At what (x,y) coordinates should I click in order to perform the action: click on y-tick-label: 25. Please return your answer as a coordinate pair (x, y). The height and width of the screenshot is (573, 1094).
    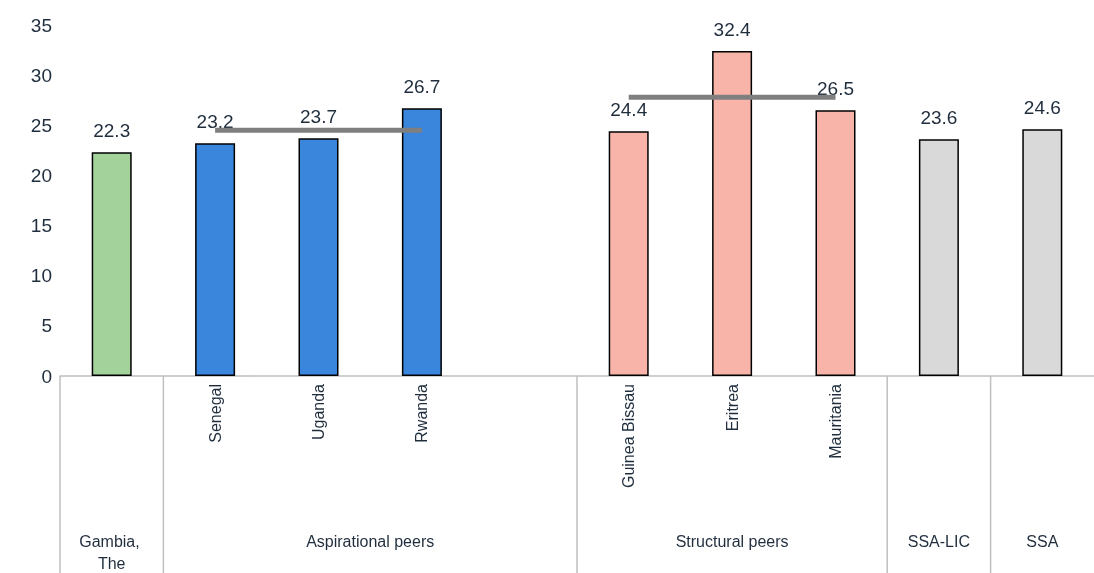
    Looking at the image, I should click on (41, 125).